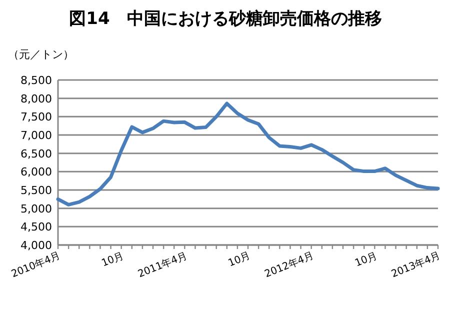  Describe the element at coordinates (36, 245) in the screenshot. I see `y-tick-label: 4,000` at that location.